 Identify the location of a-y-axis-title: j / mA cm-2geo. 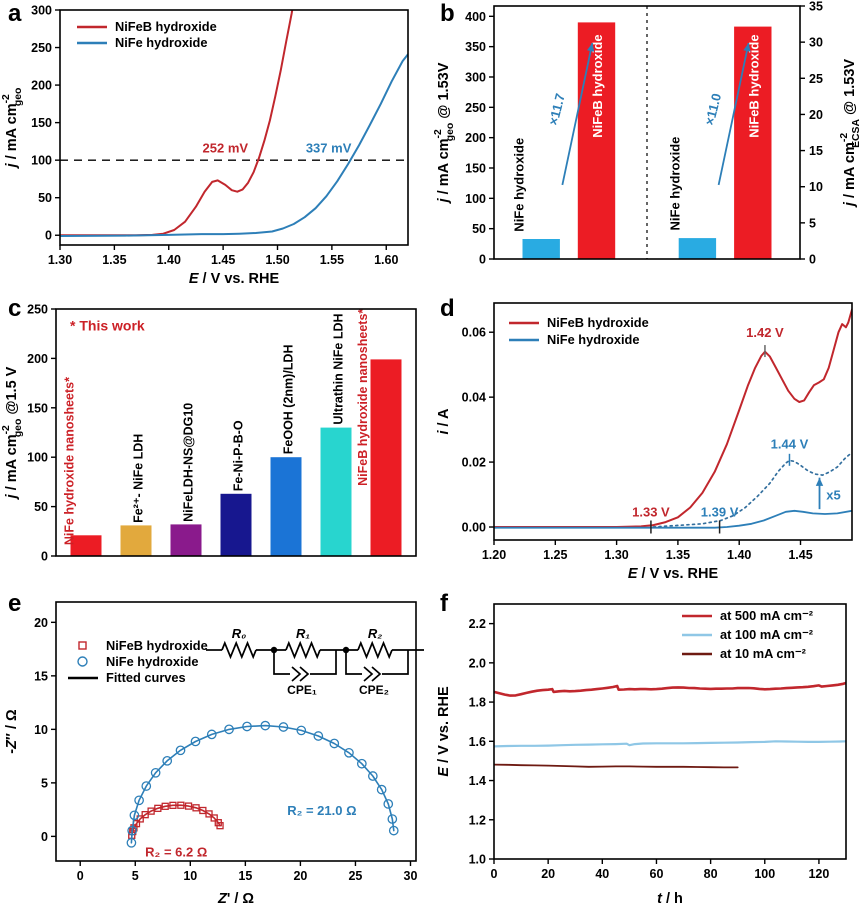
(12, 129).